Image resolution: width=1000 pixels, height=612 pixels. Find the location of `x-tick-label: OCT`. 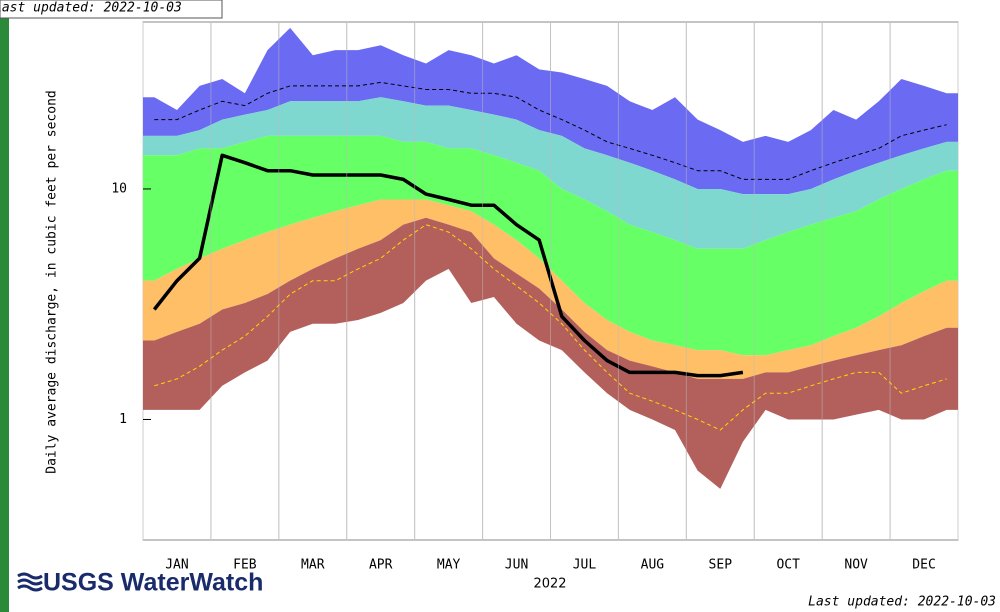

x-tick-label: OCT is located at coordinates (788, 565).